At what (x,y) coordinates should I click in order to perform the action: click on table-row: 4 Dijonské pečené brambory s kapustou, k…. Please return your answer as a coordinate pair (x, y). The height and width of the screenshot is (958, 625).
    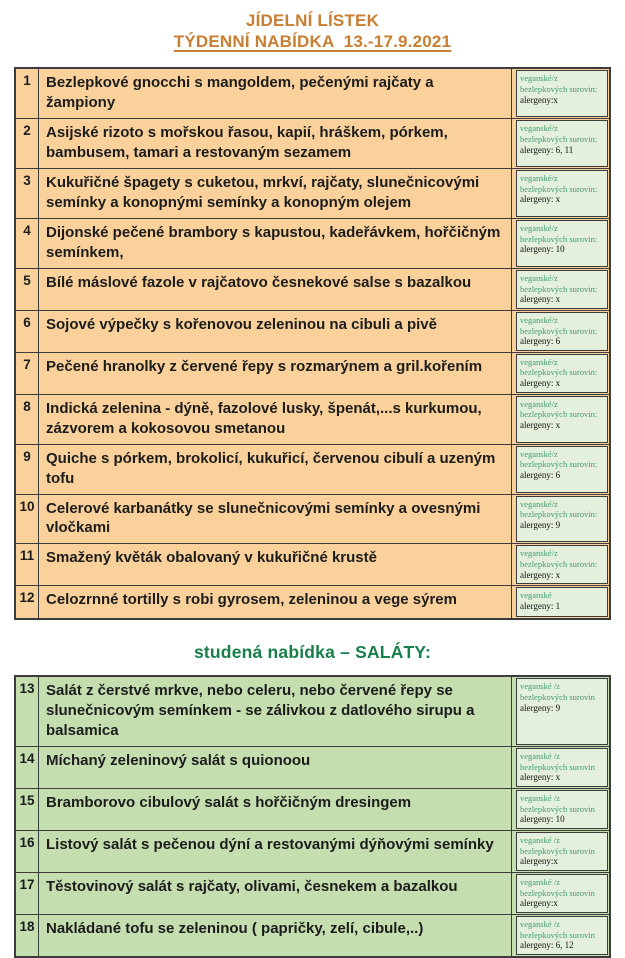
    Looking at the image, I should click on (312, 243).